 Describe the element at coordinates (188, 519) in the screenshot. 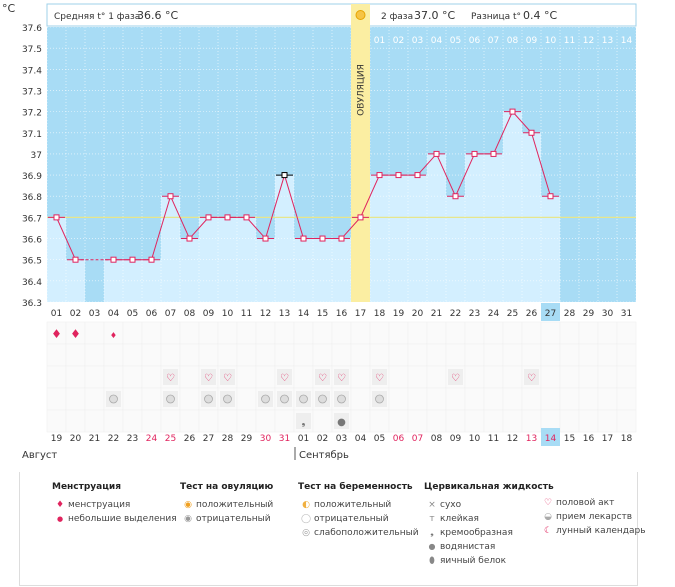

I see `ovulation-negative-icon: ◉` at that location.